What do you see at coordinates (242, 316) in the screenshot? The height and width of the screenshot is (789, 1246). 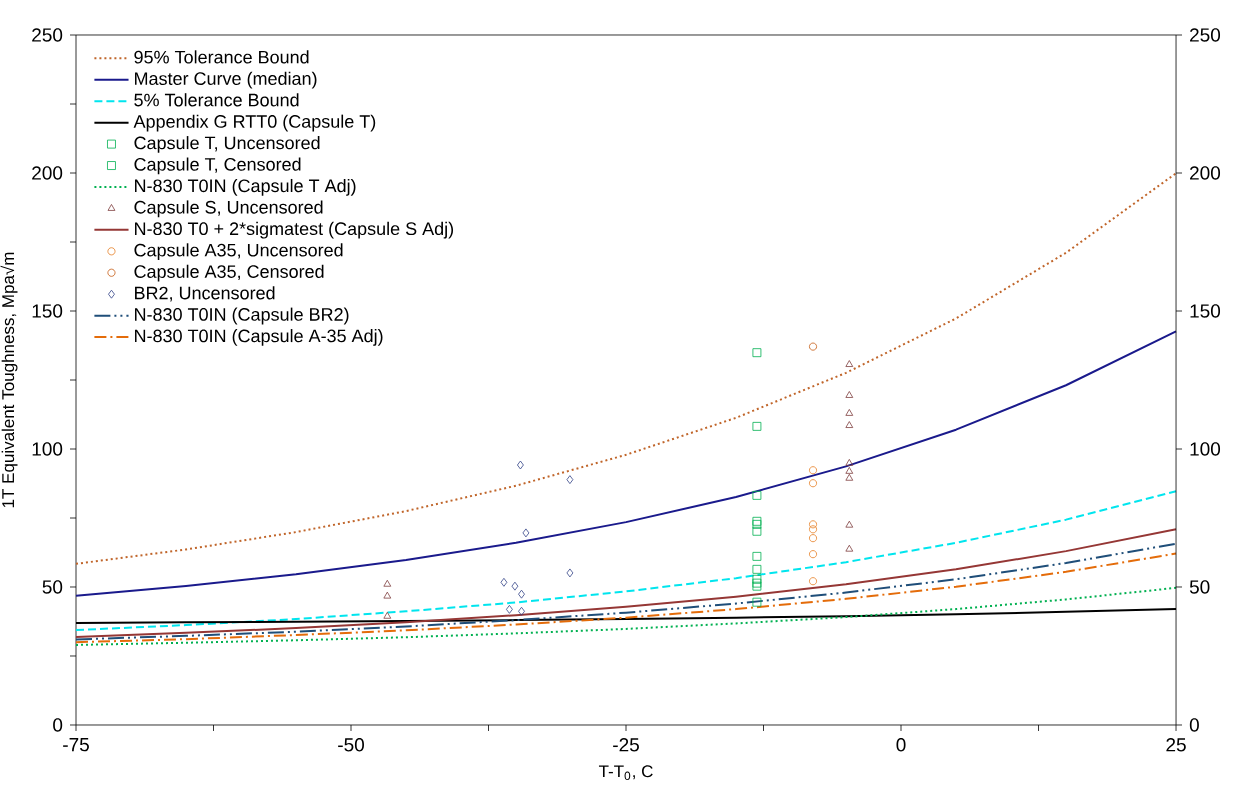 I see `legend-label: N-830 T0IN (Capsule BR2)` at bounding box center [242, 316].